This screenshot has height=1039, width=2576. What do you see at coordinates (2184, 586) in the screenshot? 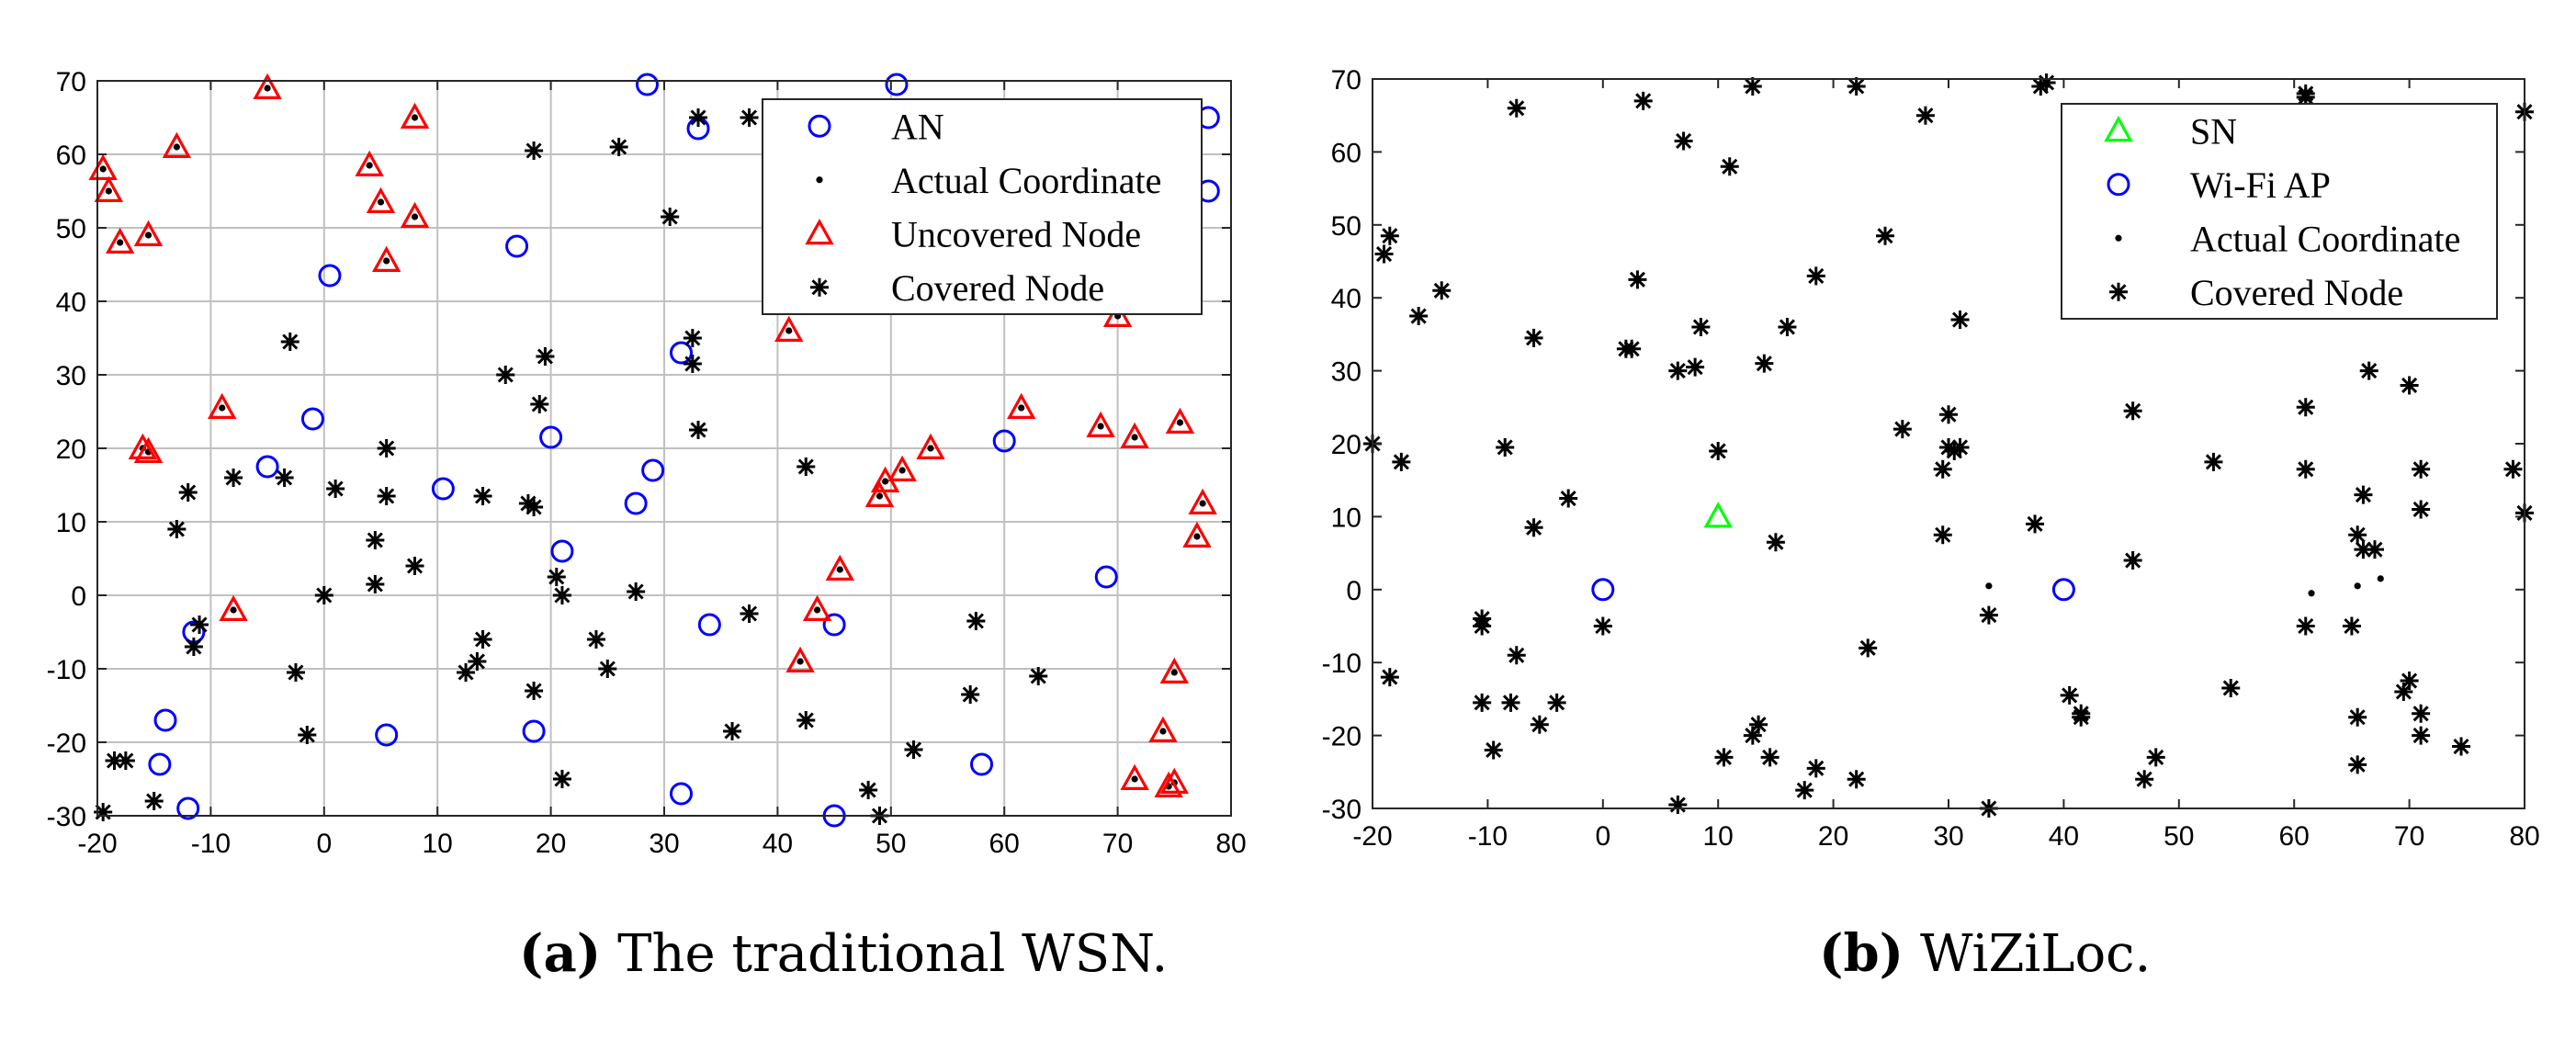
I see `chart-b-series-actual-coordinate` at bounding box center [2184, 586].